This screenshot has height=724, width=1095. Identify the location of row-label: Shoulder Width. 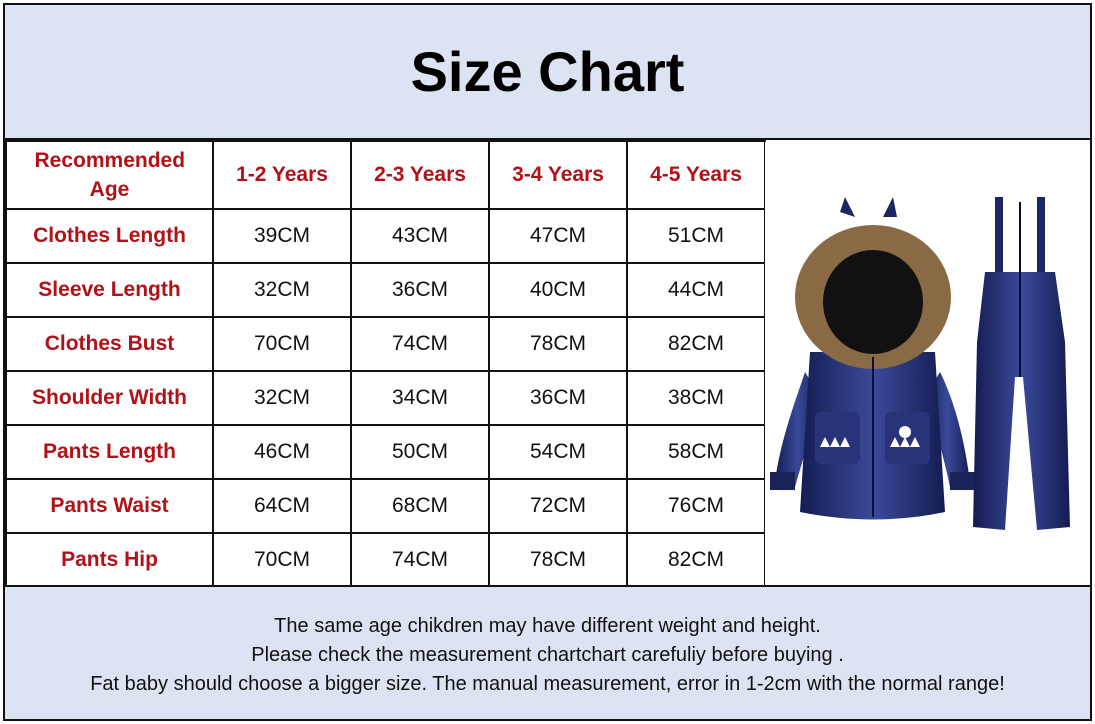
(109, 398).